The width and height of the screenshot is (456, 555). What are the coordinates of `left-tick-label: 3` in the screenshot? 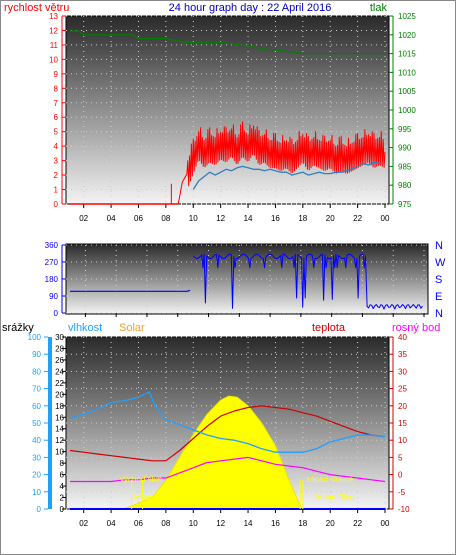 It's located at (56, 161).